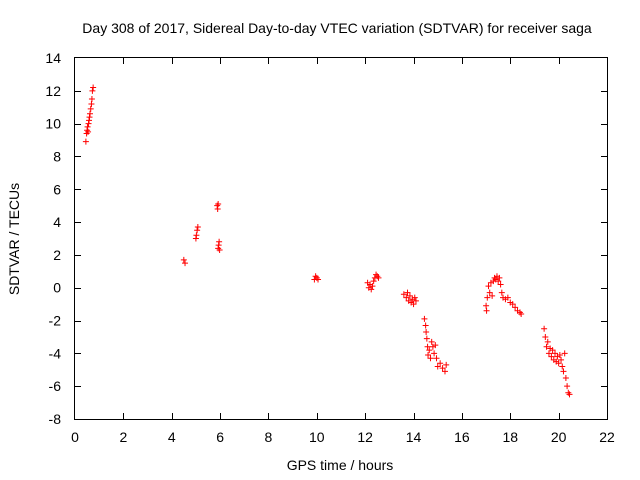  What do you see at coordinates (123, 437) in the screenshot?
I see `x-tick-label: 2` at bounding box center [123, 437].